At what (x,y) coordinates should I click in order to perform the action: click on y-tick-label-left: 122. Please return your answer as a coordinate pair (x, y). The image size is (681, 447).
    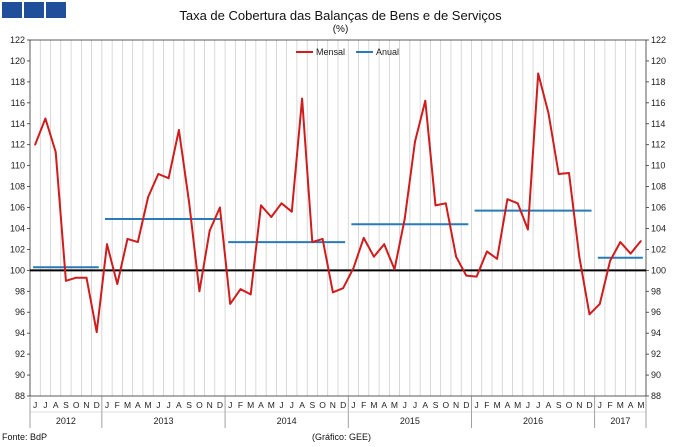
    Looking at the image, I should click on (17, 40).